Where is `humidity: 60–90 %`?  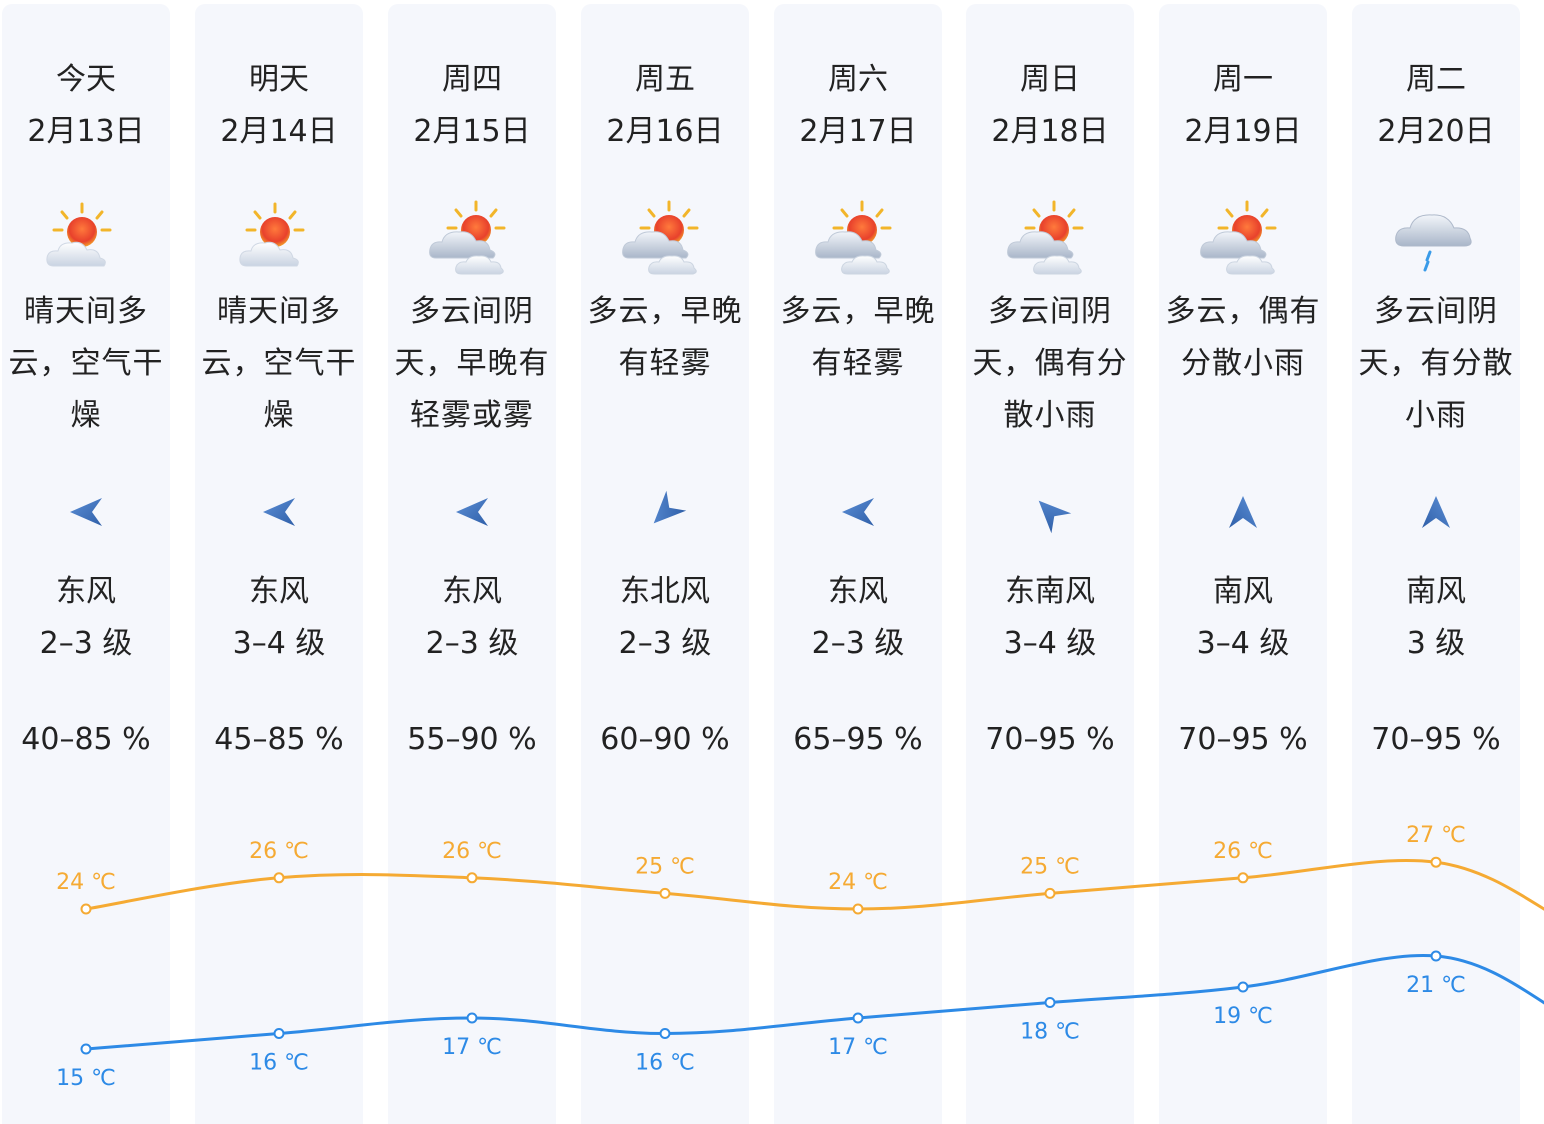
humidity: 60–90 % is located at coordinates (665, 739).